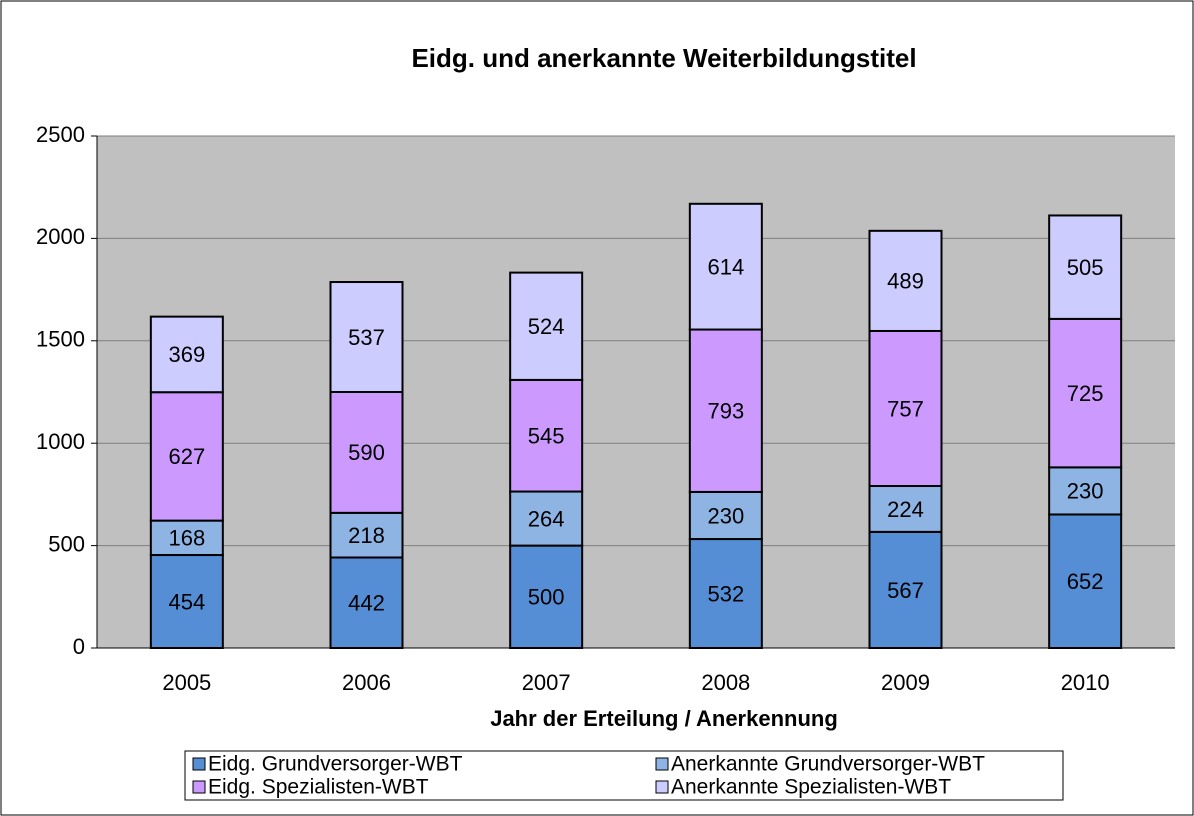 The width and height of the screenshot is (1194, 816). Describe the element at coordinates (366, 682) in the screenshot. I see `x-tick-label: 2006` at that location.